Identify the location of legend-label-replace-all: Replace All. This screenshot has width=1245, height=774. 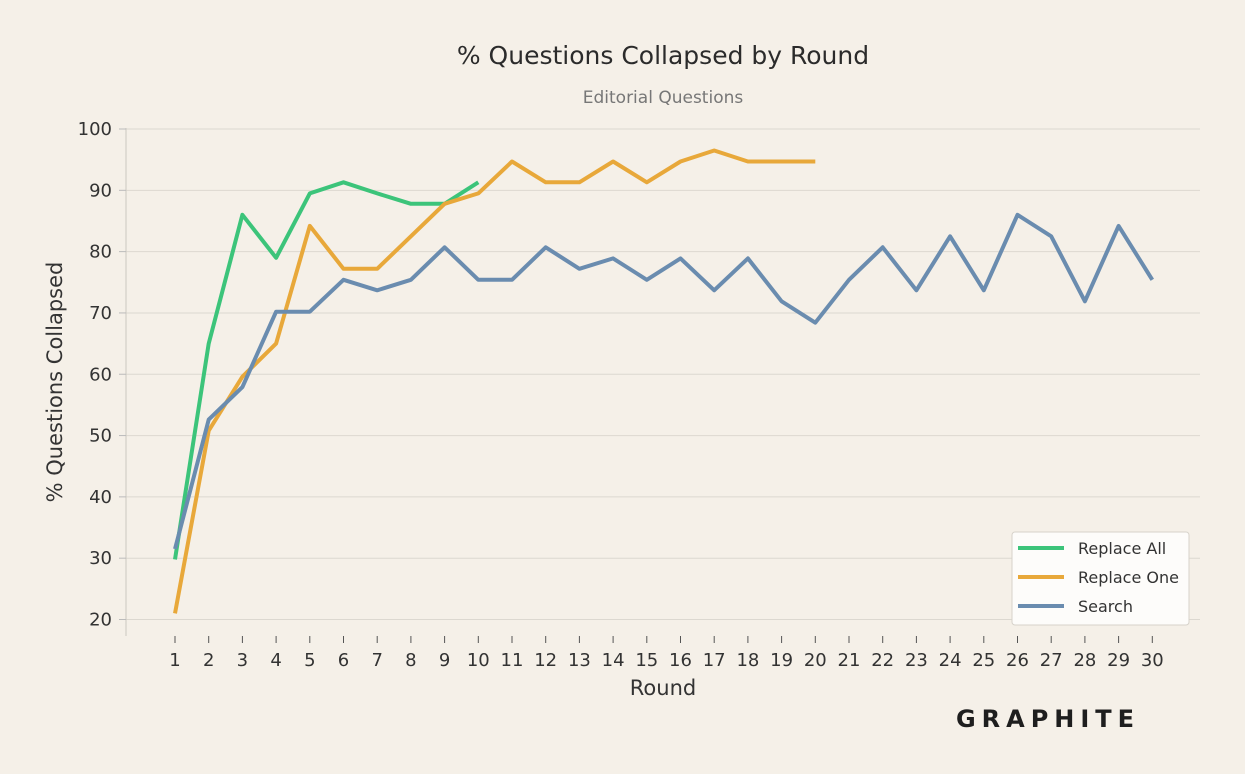
(1122, 548).